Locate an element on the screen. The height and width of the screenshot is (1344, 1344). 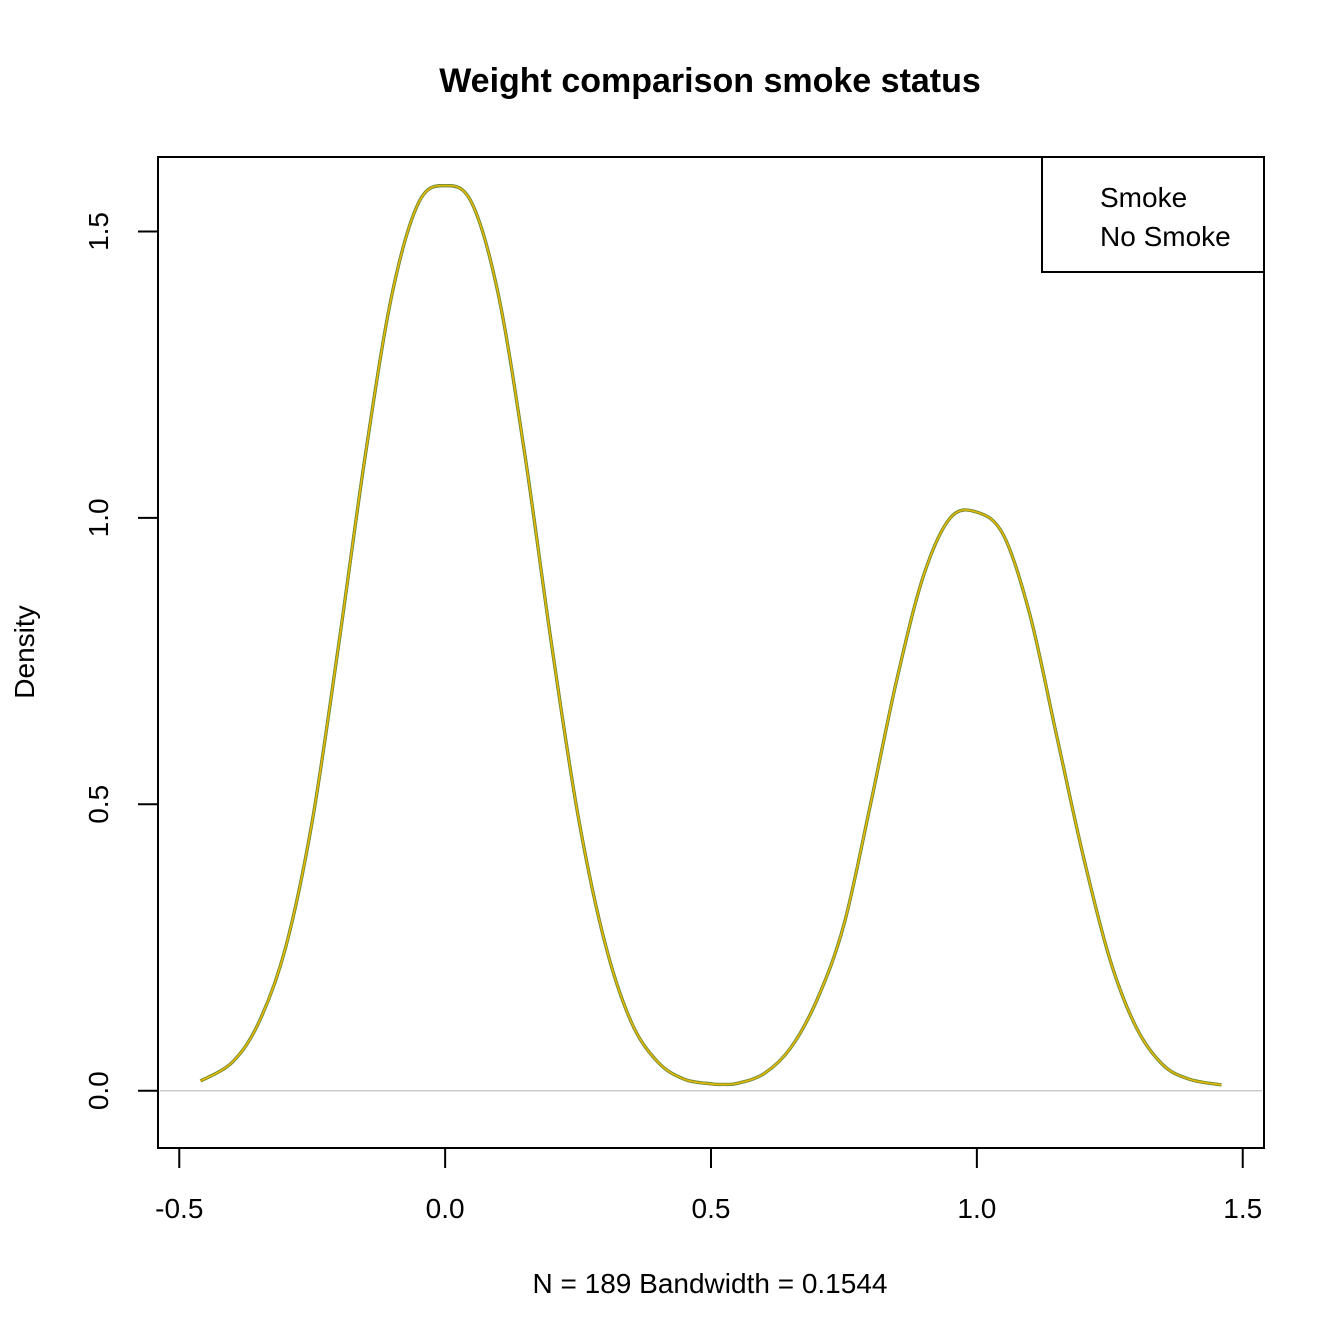
x-tick-label: 0.5 is located at coordinates (711, 1208).